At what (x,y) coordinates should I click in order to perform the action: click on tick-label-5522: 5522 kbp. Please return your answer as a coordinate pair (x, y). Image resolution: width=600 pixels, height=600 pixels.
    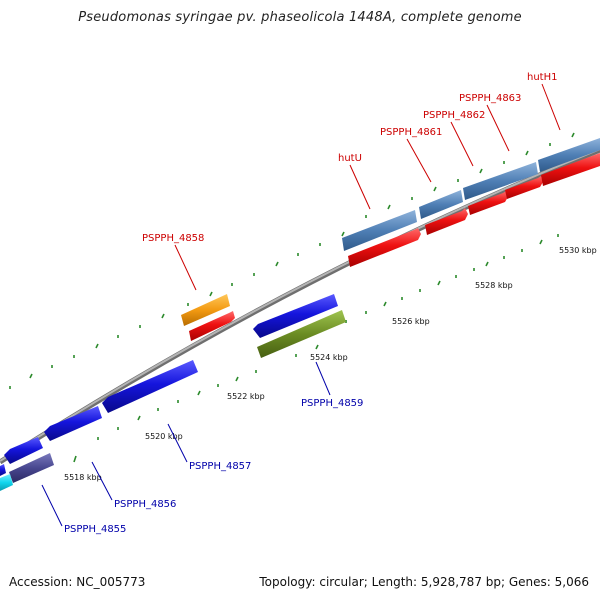
    Looking at the image, I should click on (246, 396).